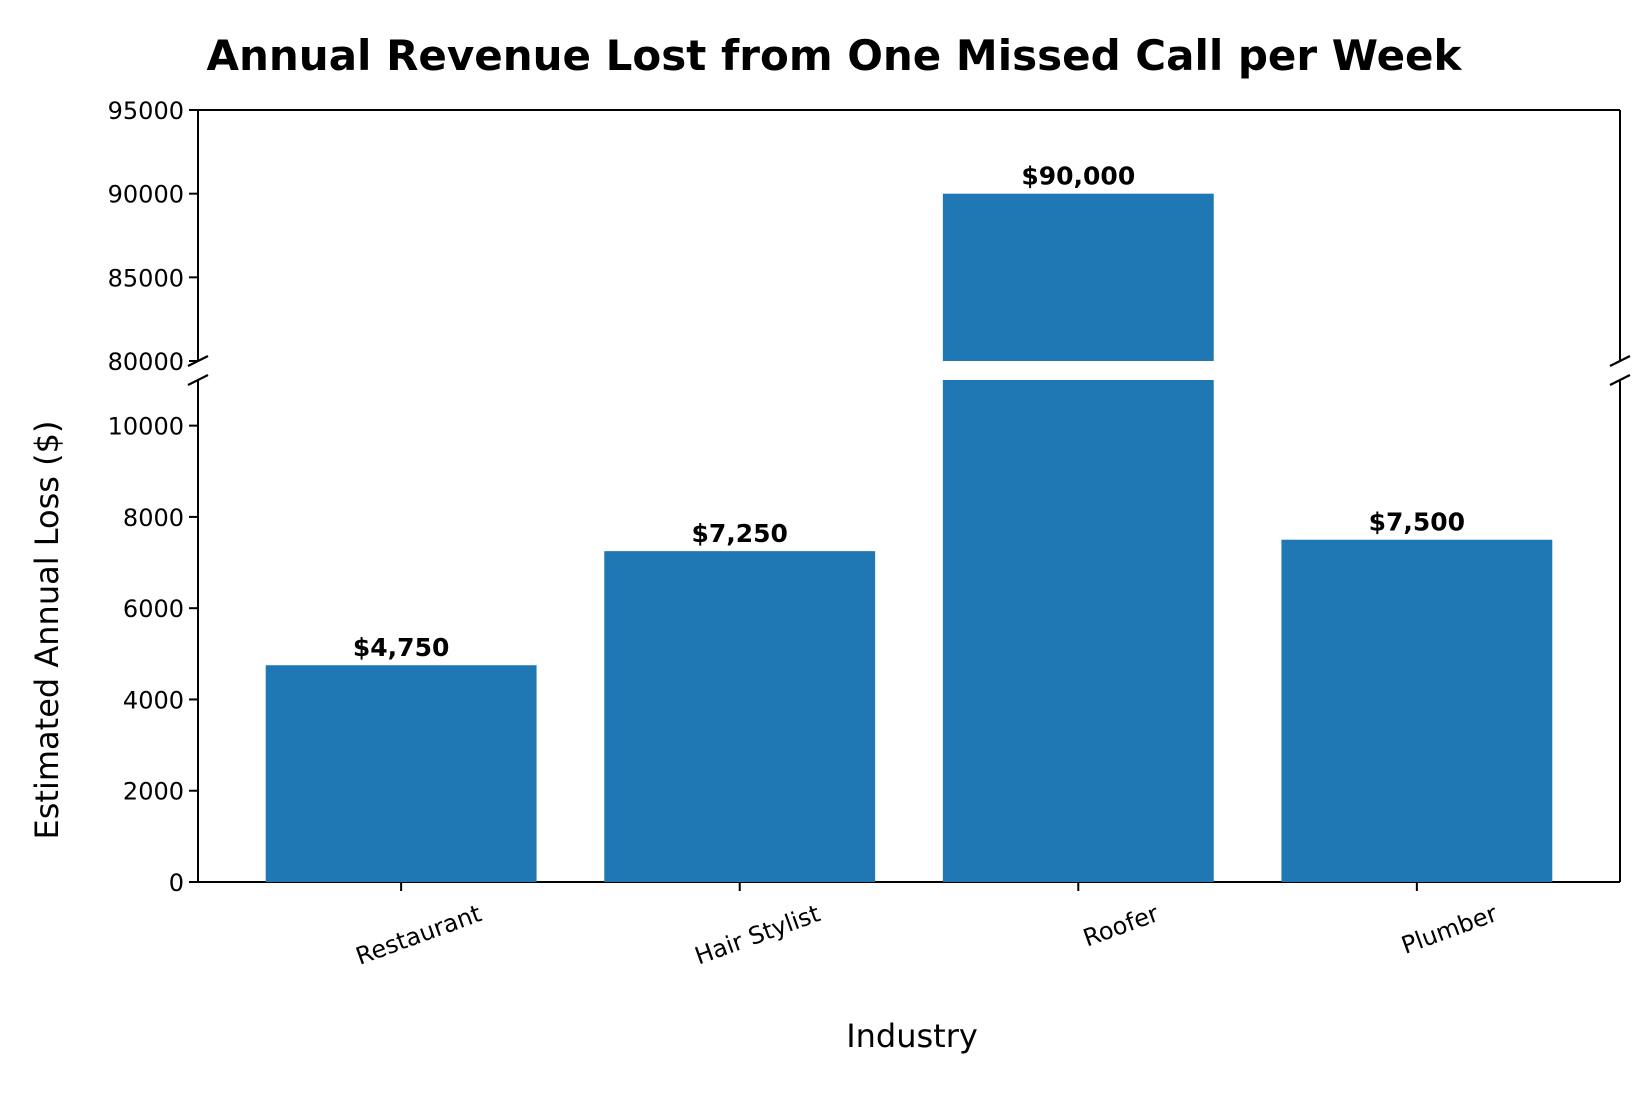 This screenshot has height=1100, width=1650. What do you see at coordinates (1449, 929) in the screenshot?
I see `x-tick-label: Plumber` at bounding box center [1449, 929].